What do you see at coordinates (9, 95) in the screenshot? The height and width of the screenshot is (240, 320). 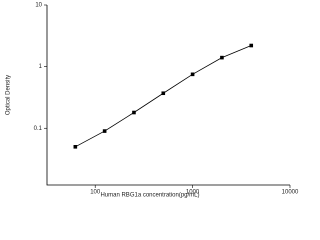 I see `y-axis-label: Optical Density` at bounding box center [9, 95].